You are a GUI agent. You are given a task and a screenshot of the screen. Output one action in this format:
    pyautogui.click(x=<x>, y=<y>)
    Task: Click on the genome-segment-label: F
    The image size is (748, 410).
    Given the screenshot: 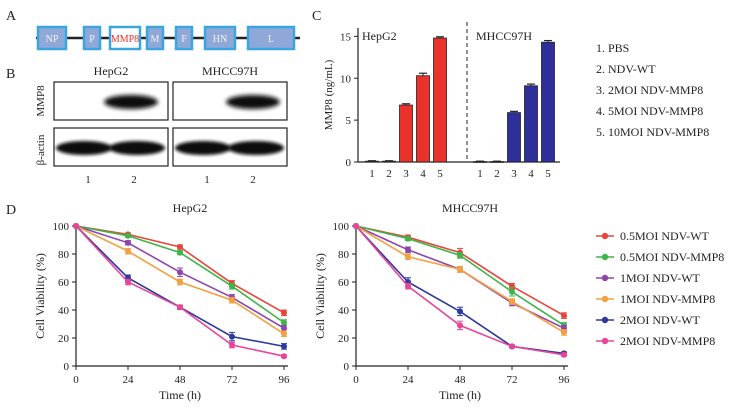 What is the action you would take?
    pyautogui.click(x=184, y=39)
    